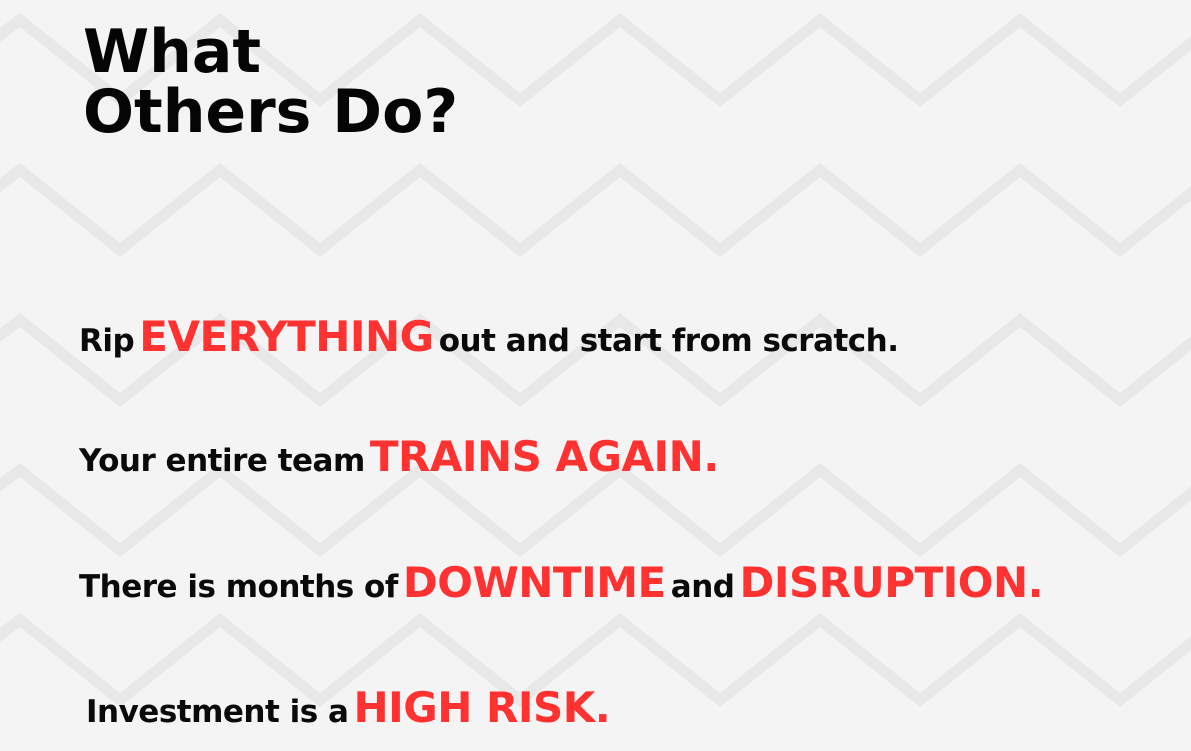  Describe the element at coordinates (534, 582) in the screenshot. I see `statement-emphasis: DOWNTIME` at that location.